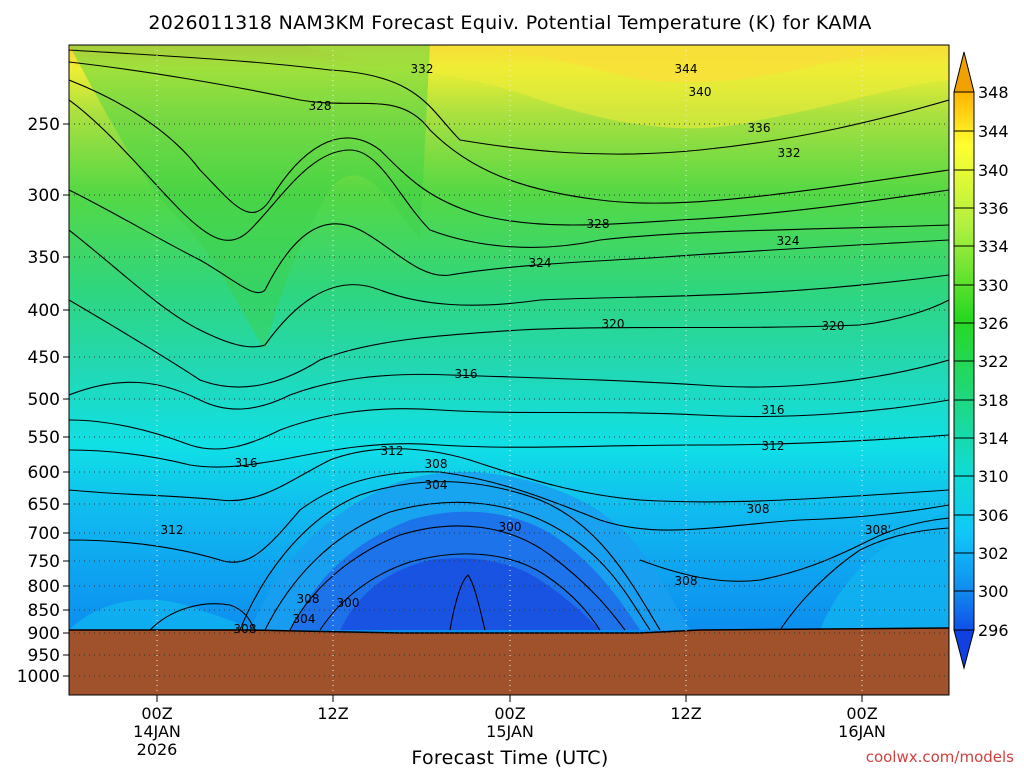 This screenshot has height=768, width=1024. What do you see at coordinates (44, 473) in the screenshot?
I see `y-tick-label: 600` at bounding box center [44, 473].